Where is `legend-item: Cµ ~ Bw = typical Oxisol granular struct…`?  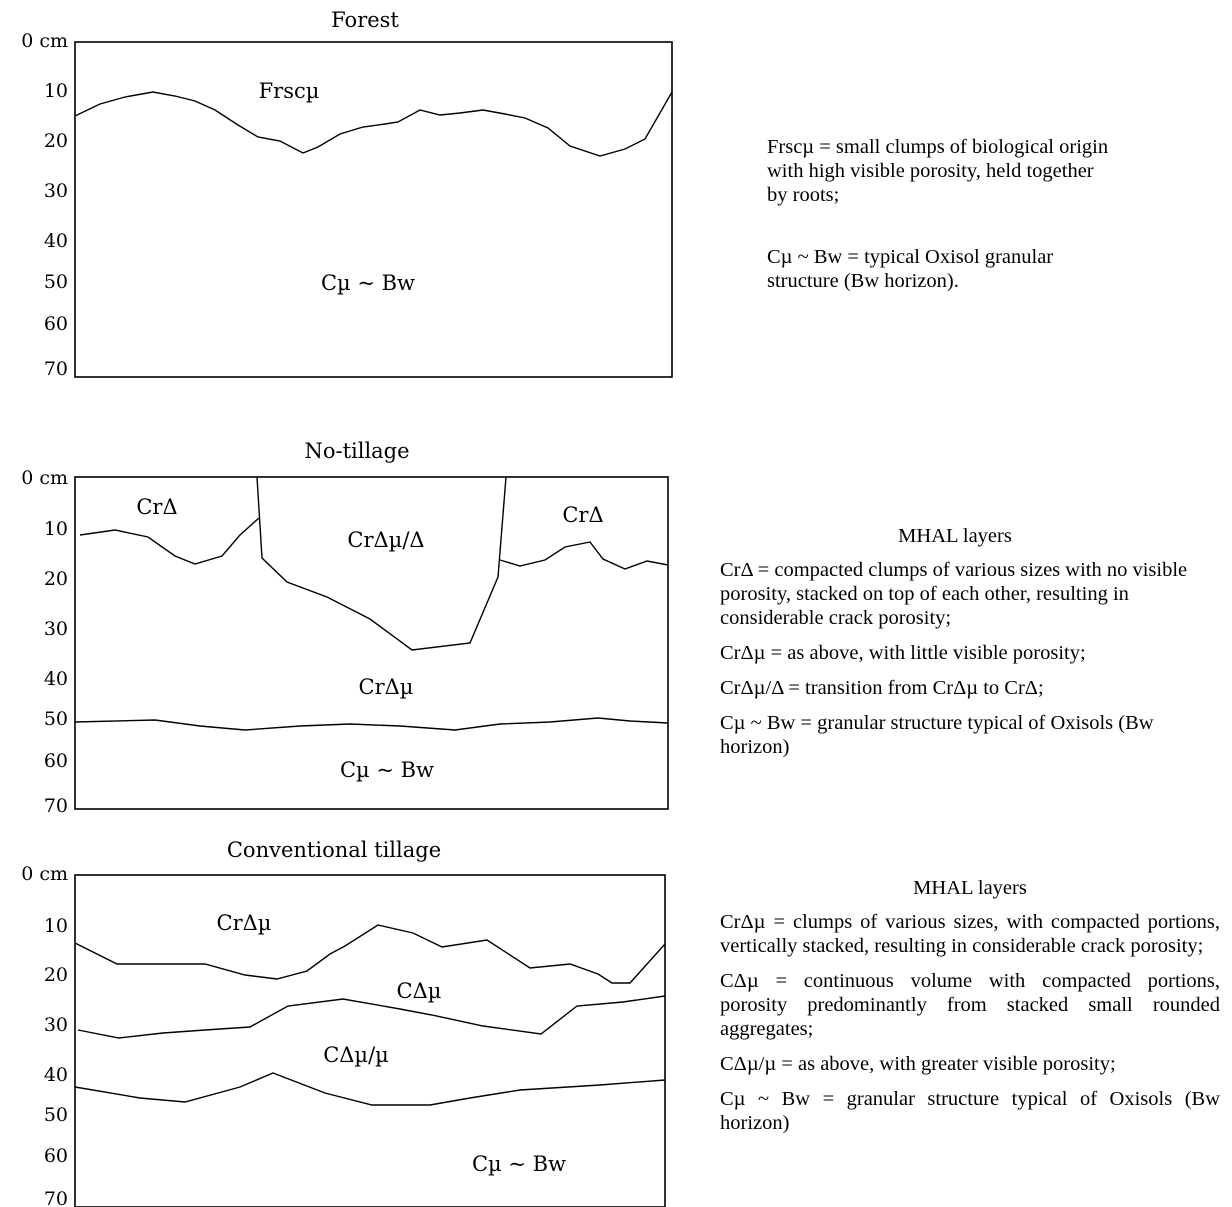 legend-item: Cµ ~ Bw = typical Oxisol granular struct… is located at coordinates (910, 269).